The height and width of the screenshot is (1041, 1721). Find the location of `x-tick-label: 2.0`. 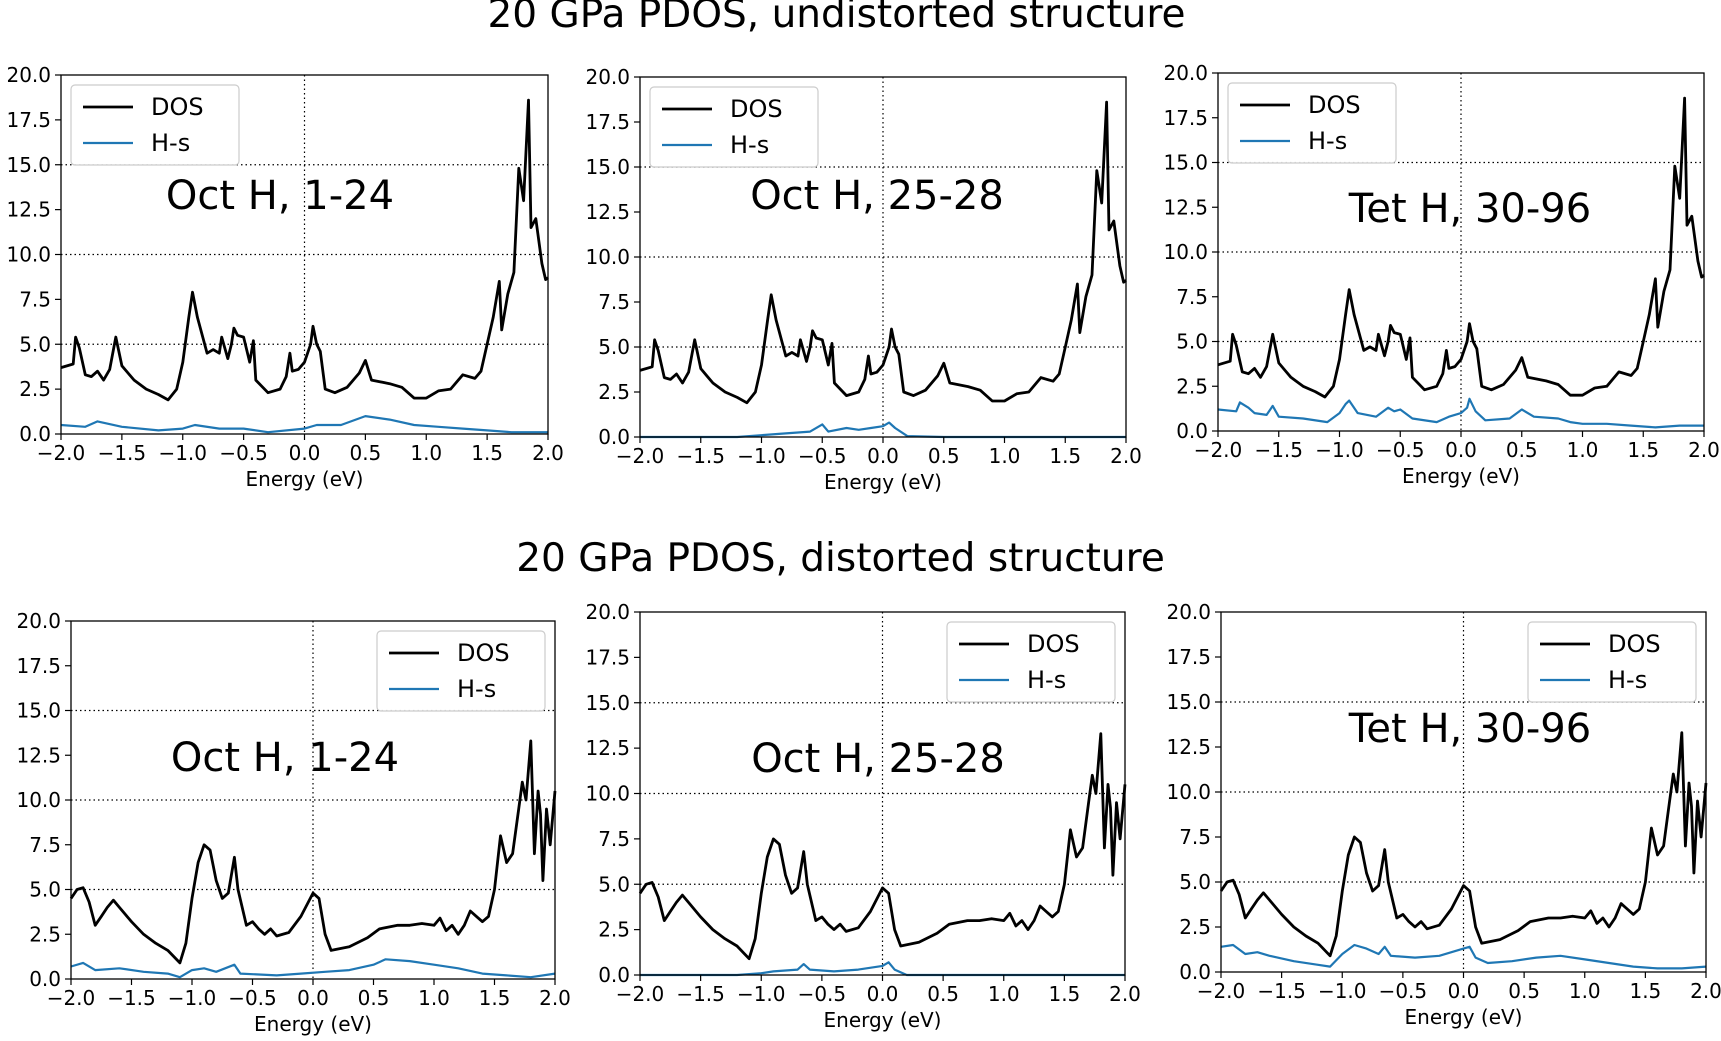

x-tick-label: 2.0 is located at coordinates (1705, 991).